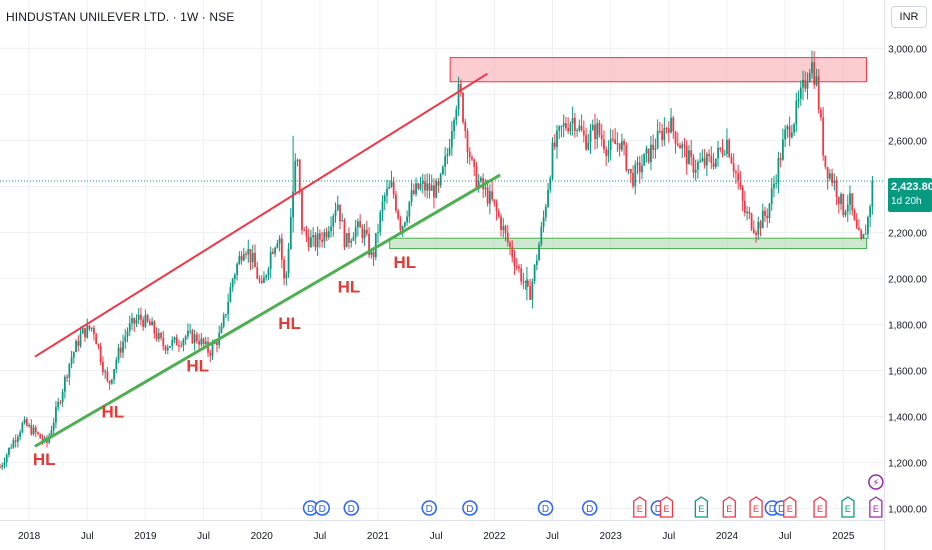 The width and height of the screenshot is (932, 550). I want to click on earnings-marker, so click(876, 507).